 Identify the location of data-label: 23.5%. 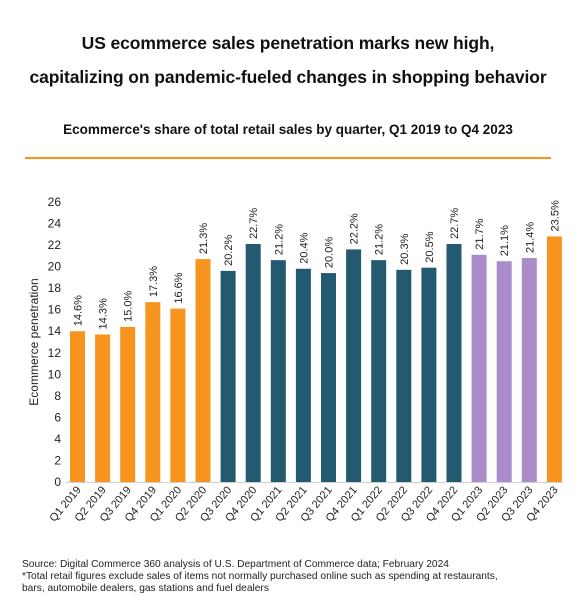
(555, 215).